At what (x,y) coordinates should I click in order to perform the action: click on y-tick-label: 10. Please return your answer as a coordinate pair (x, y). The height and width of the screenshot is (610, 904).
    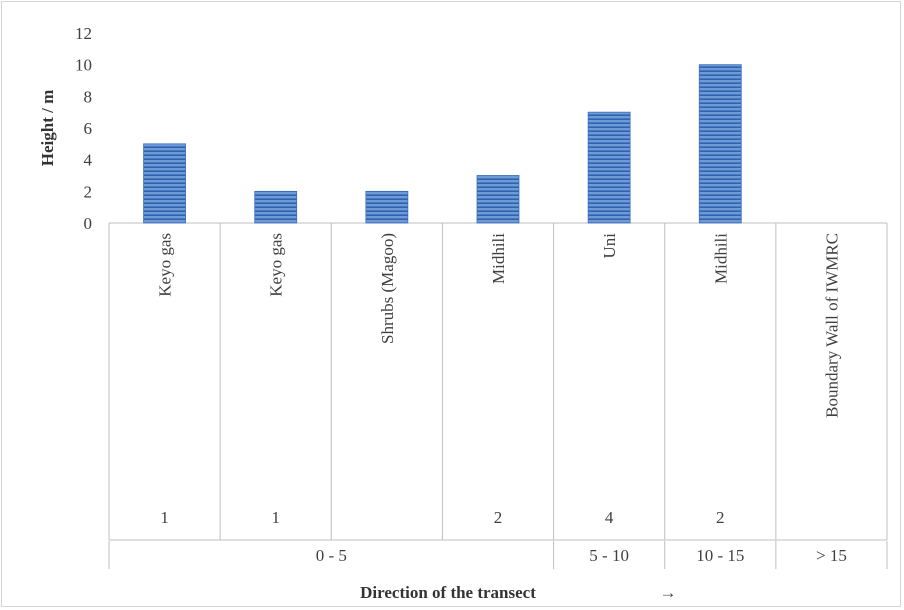
    Looking at the image, I should click on (83, 65).